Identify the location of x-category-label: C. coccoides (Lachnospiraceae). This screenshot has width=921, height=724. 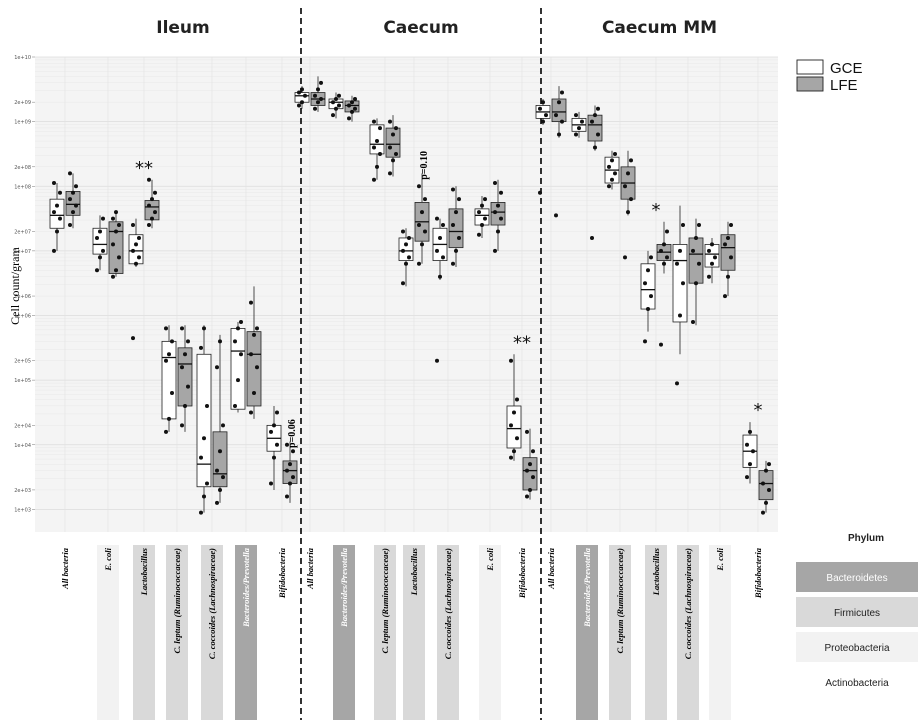
(448, 603).